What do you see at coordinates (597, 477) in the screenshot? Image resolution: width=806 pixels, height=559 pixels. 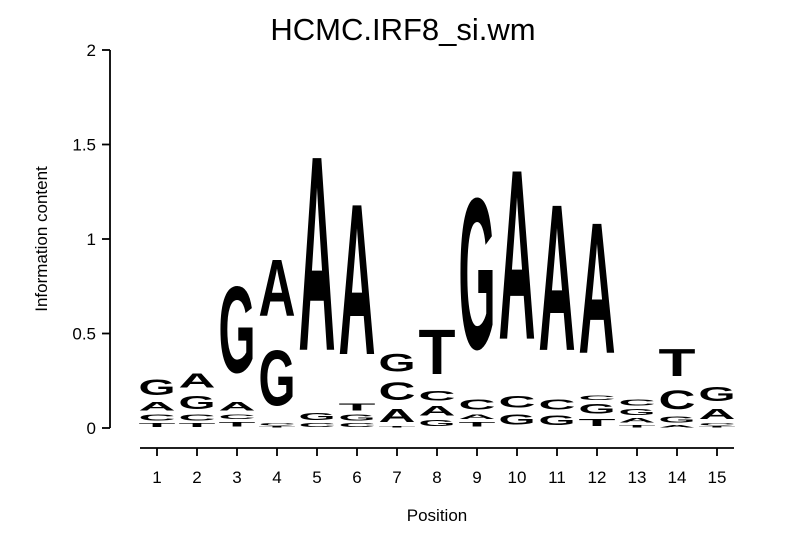 I see `x-tick-label: 12` at bounding box center [597, 477].